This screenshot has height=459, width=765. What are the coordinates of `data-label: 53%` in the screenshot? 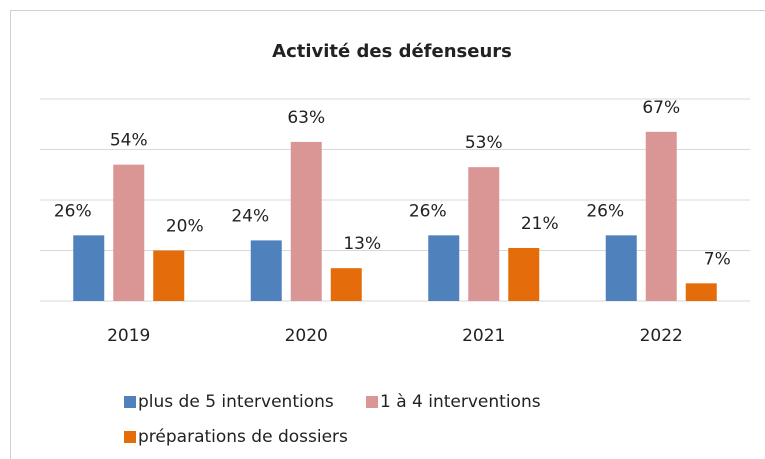 It's located at (484, 143).